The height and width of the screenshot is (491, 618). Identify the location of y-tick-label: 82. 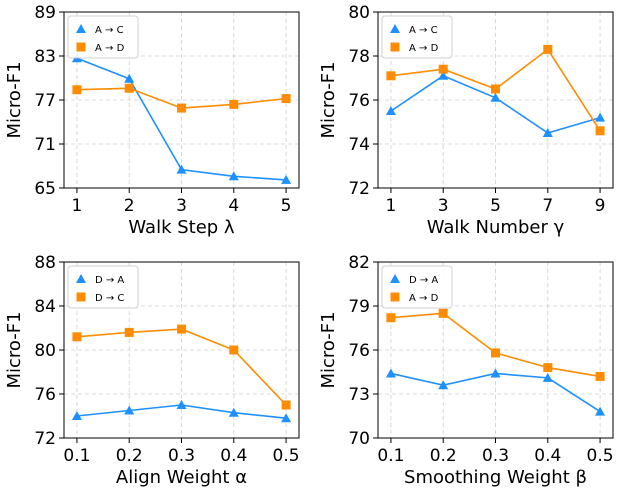
(359, 263).